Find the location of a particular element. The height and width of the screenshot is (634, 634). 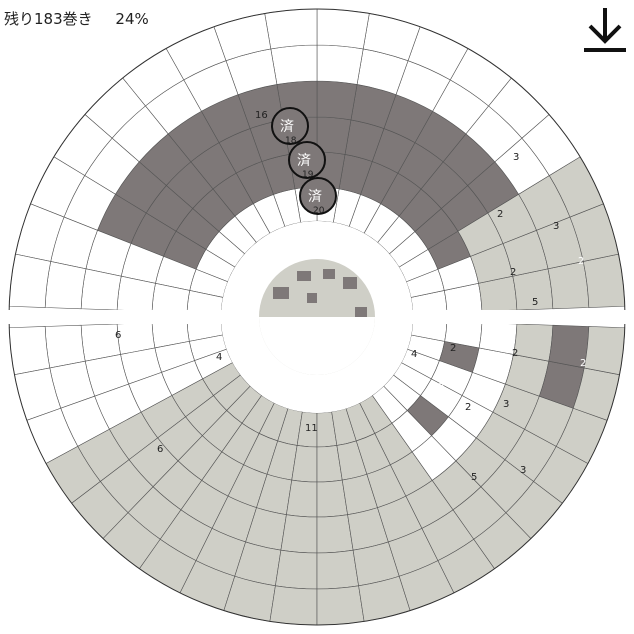

label-16: 16 is located at coordinates (261, 115).